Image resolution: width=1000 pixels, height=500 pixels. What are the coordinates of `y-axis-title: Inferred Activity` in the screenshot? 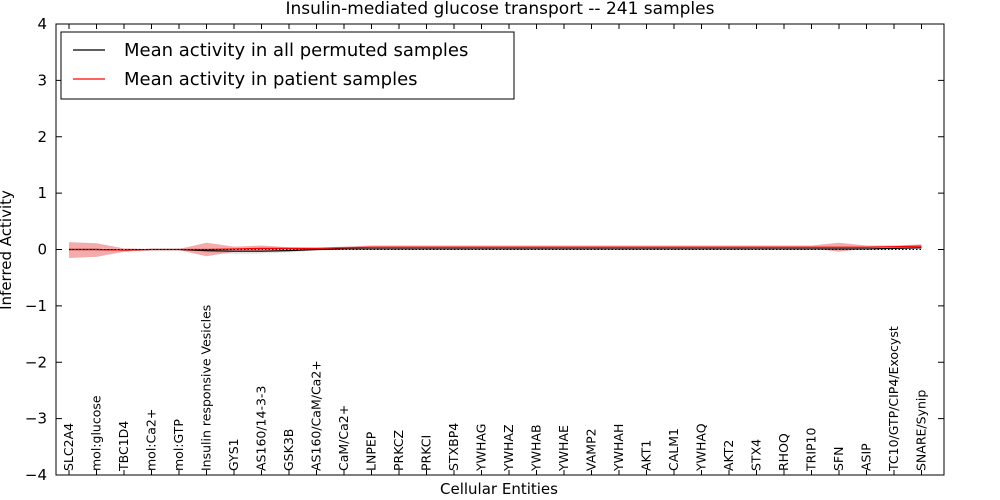 It's located at (7, 250).